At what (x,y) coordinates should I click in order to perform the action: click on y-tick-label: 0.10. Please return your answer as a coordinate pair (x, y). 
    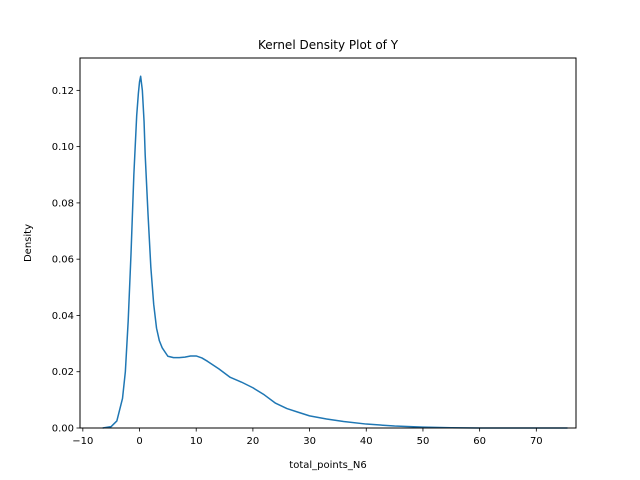
    Looking at the image, I should click on (63, 147).